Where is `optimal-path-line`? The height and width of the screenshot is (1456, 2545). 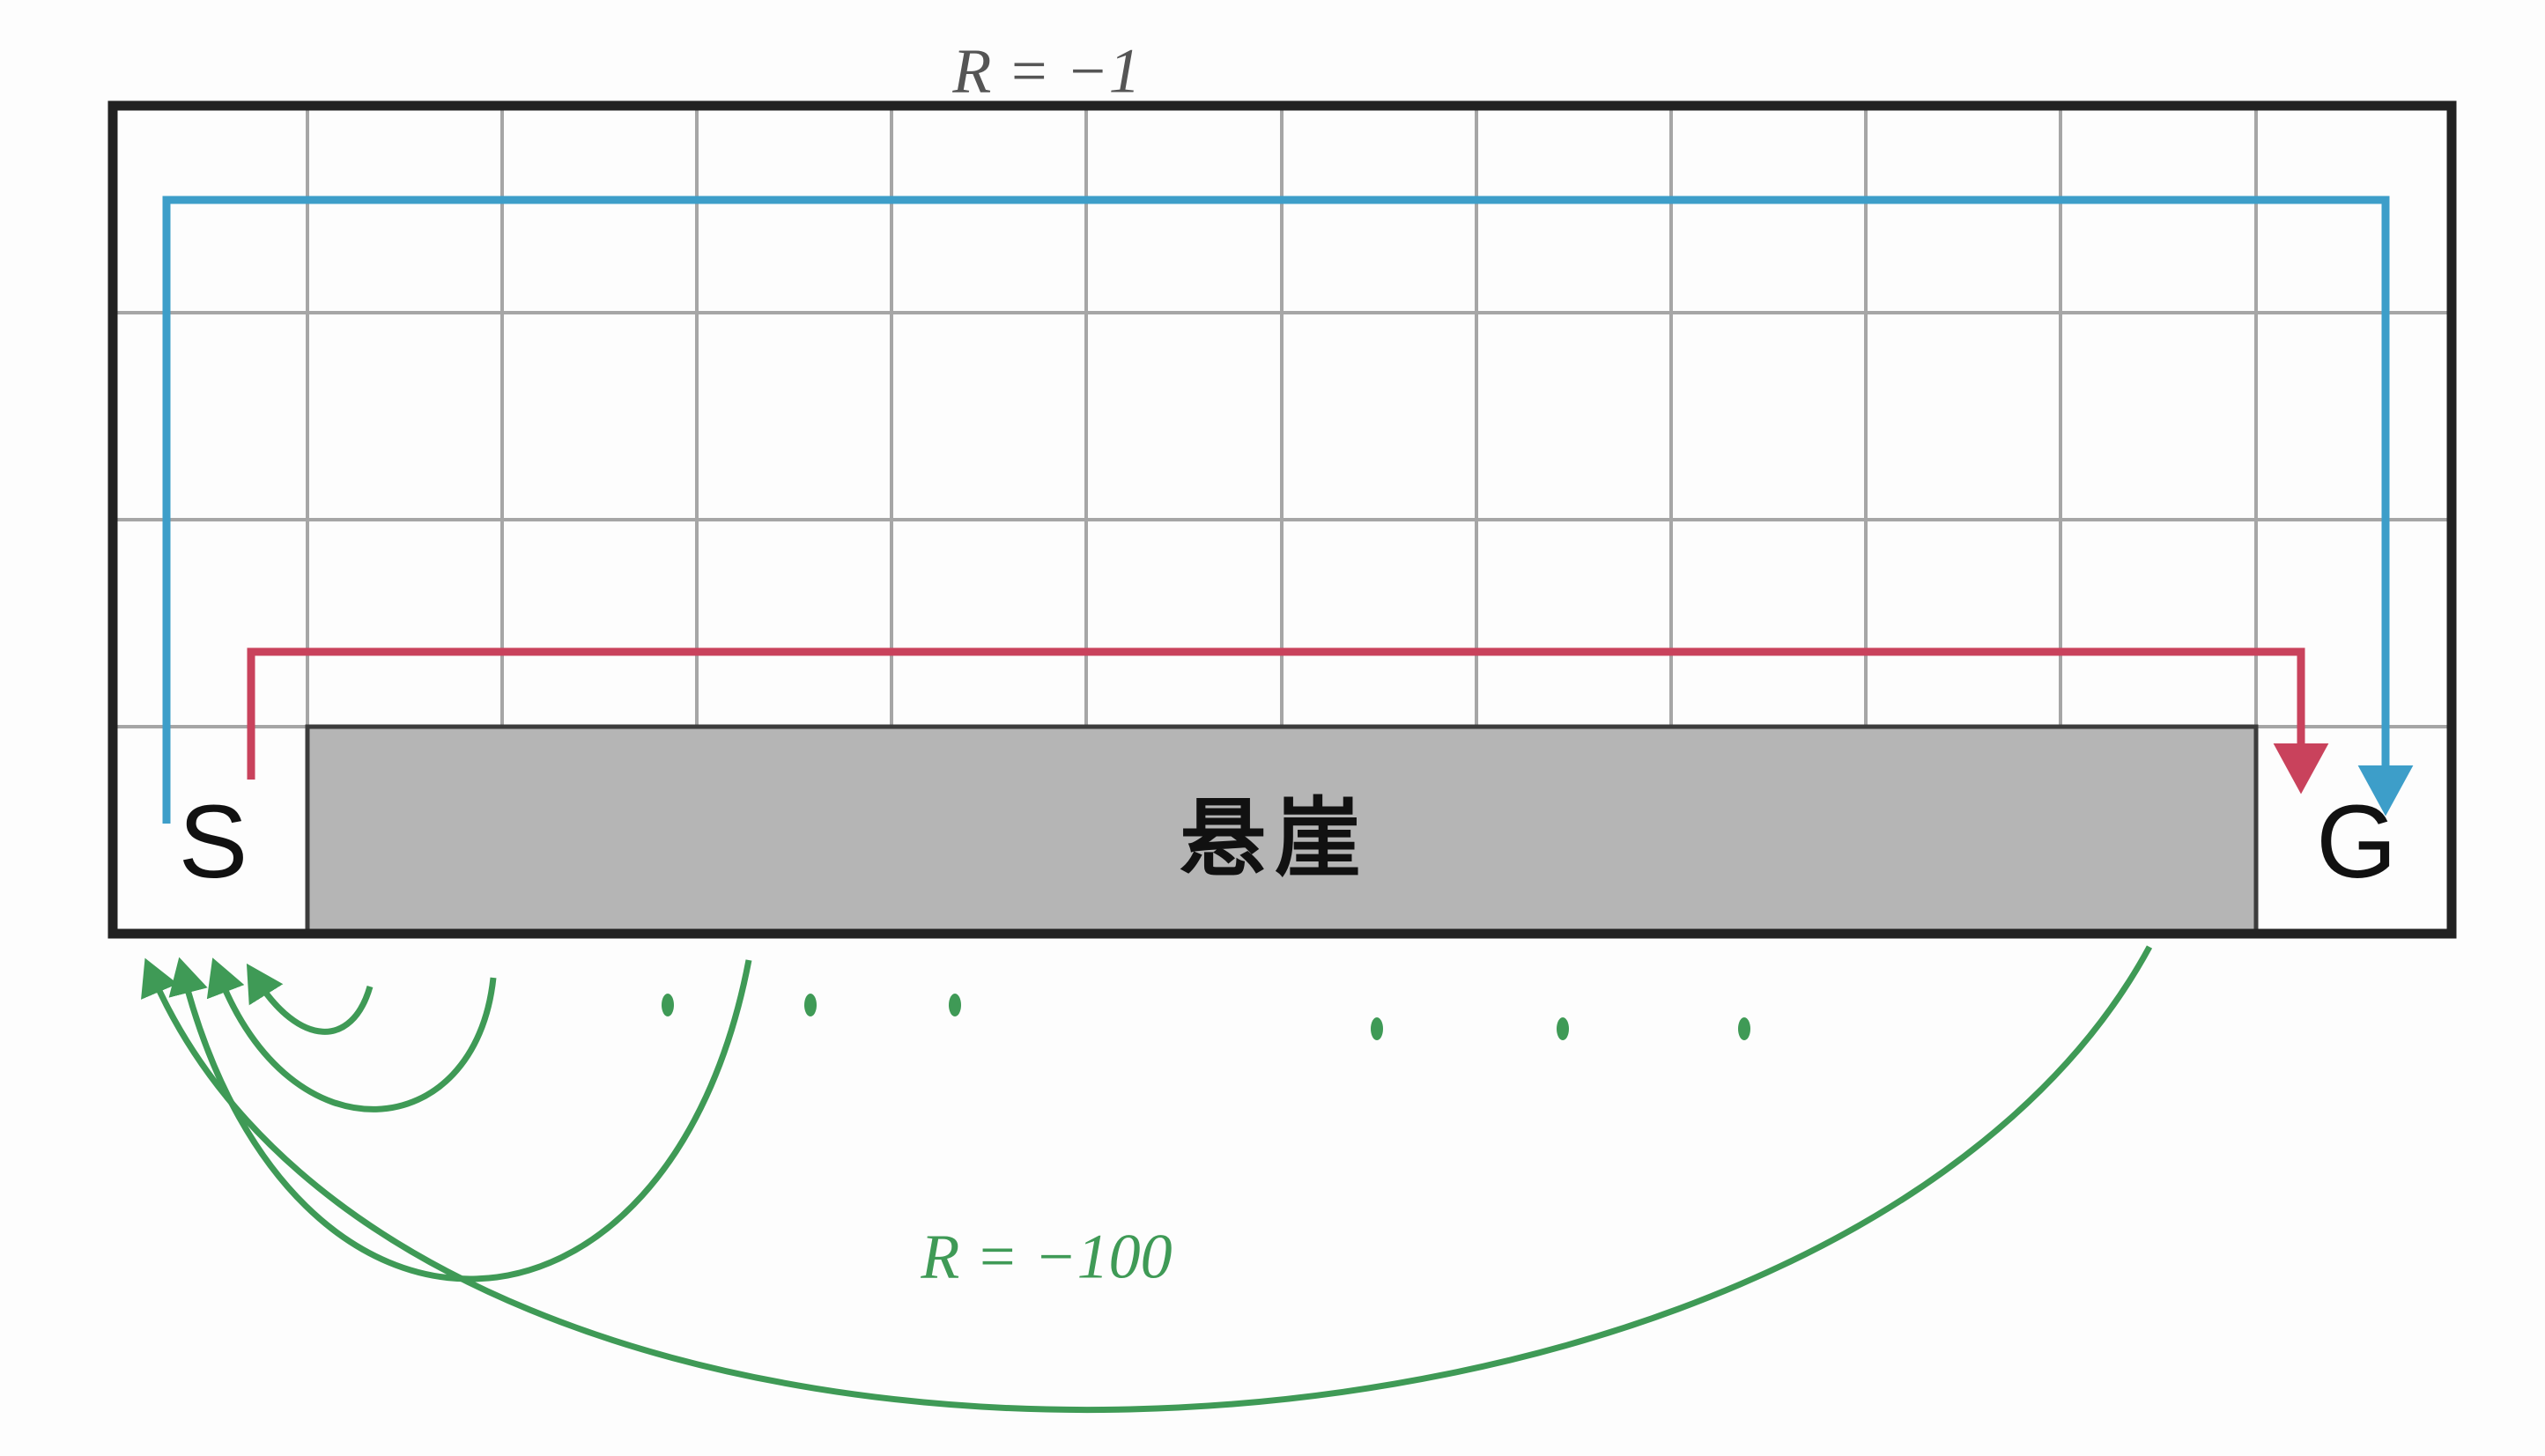 optimal-path-line is located at coordinates (1288, 721).